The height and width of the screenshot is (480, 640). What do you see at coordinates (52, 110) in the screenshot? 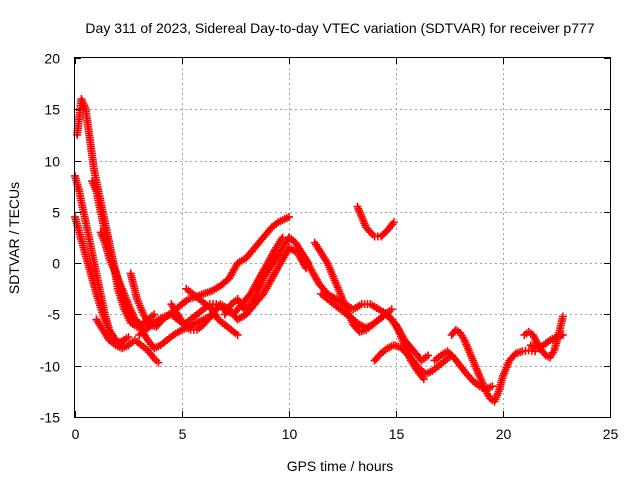
I see `y-tick-label: 15` at bounding box center [52, 110].